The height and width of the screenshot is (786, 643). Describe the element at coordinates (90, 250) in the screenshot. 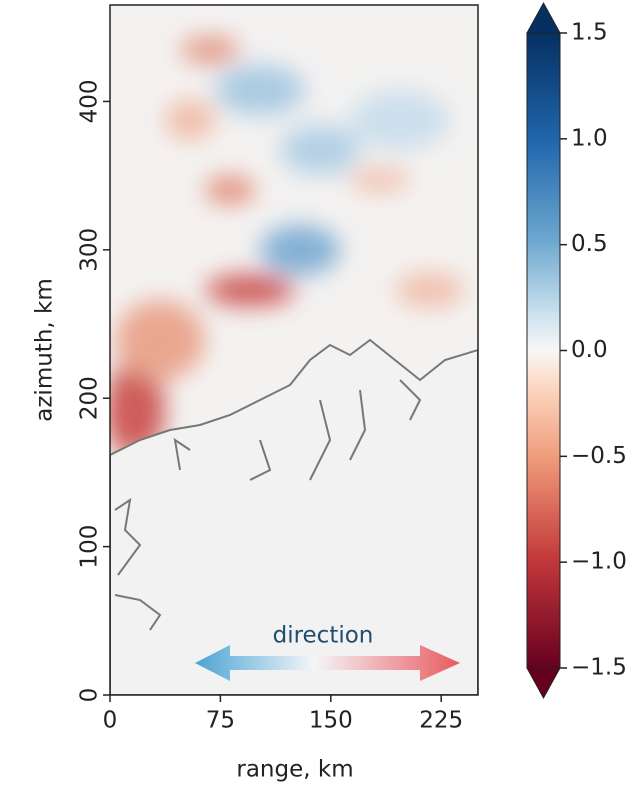

I see `y-tick-label: 300` at that location.